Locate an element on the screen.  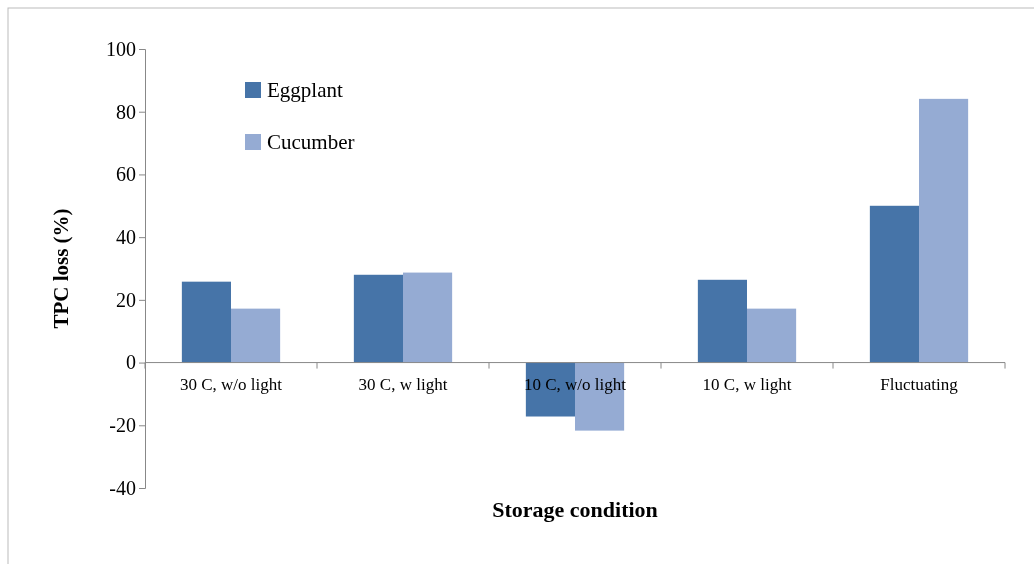
x-tick-label: 10 C, w light is located at coordinates (747, 384).